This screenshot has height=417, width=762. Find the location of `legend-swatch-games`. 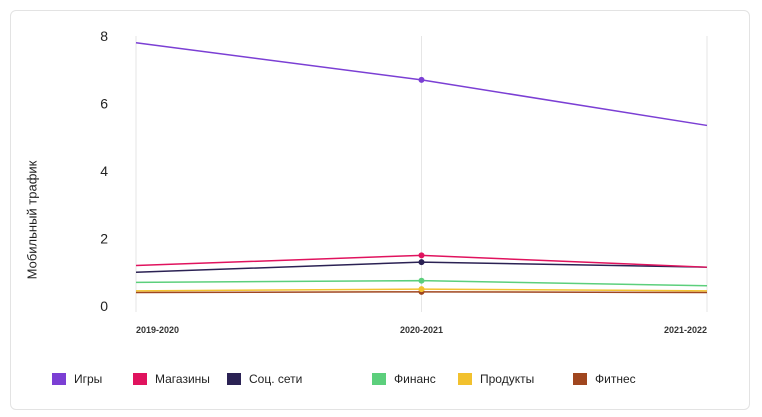

legend-swatch-games is located at coordinates (59, 379).